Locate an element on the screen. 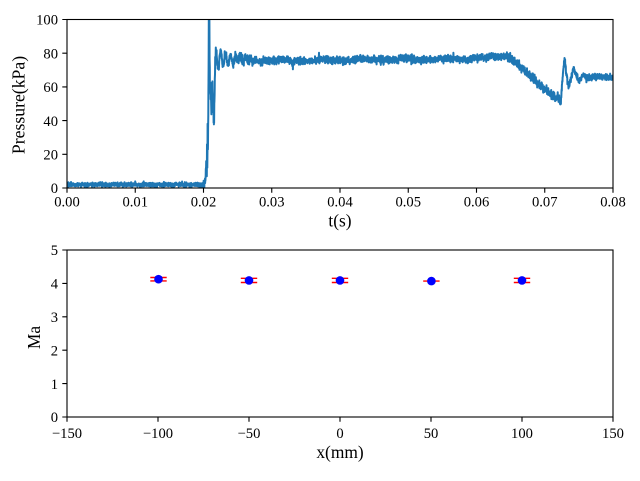  svg-text: 5 is located at coordinates (54, 251).